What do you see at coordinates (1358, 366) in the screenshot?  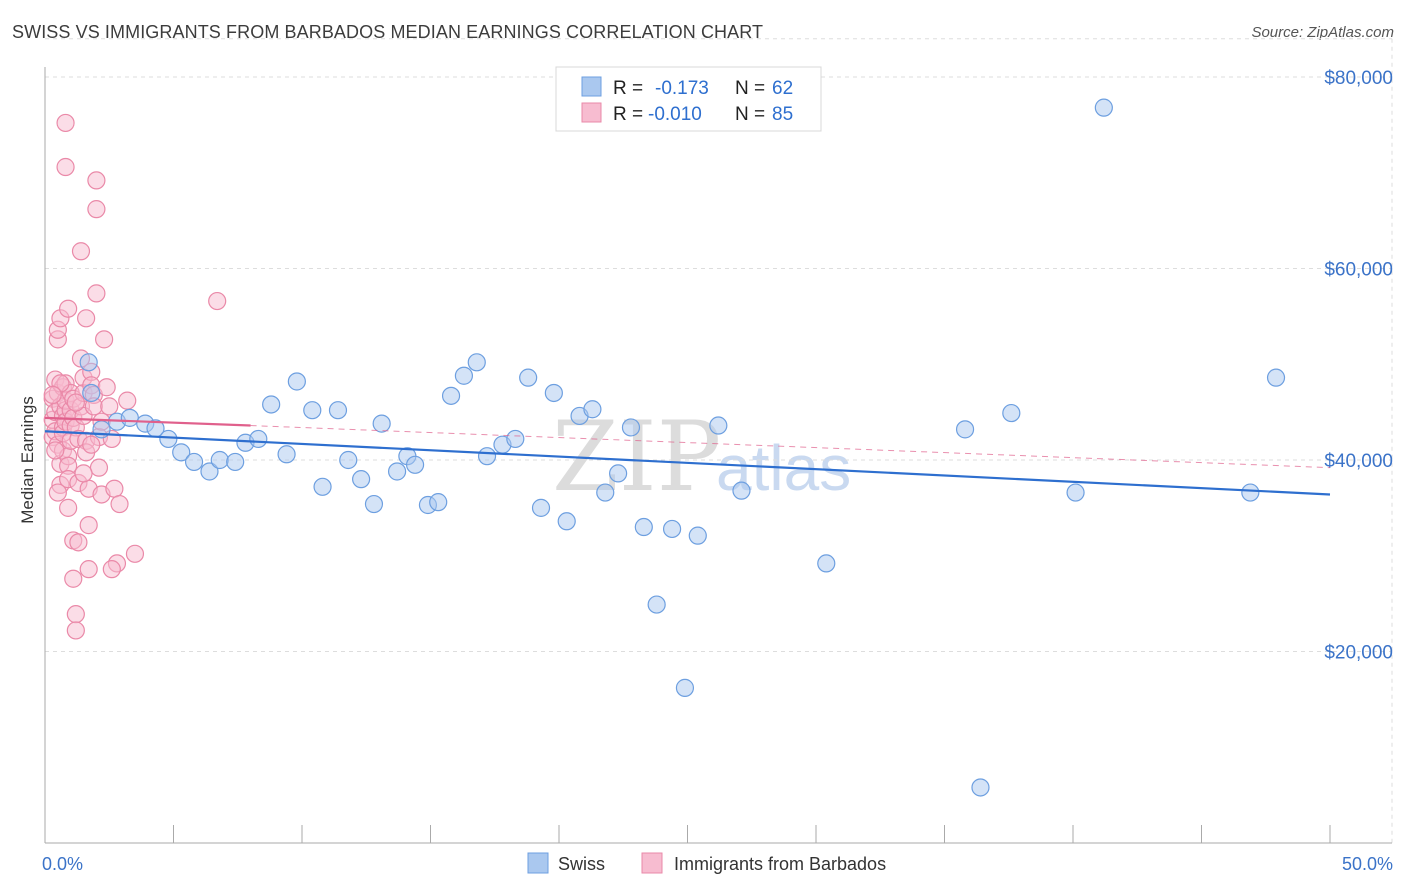 I see `y-tick-labels: $20,000 $40,000 $60,000 $80,000` at bounding box center [1358, 366].